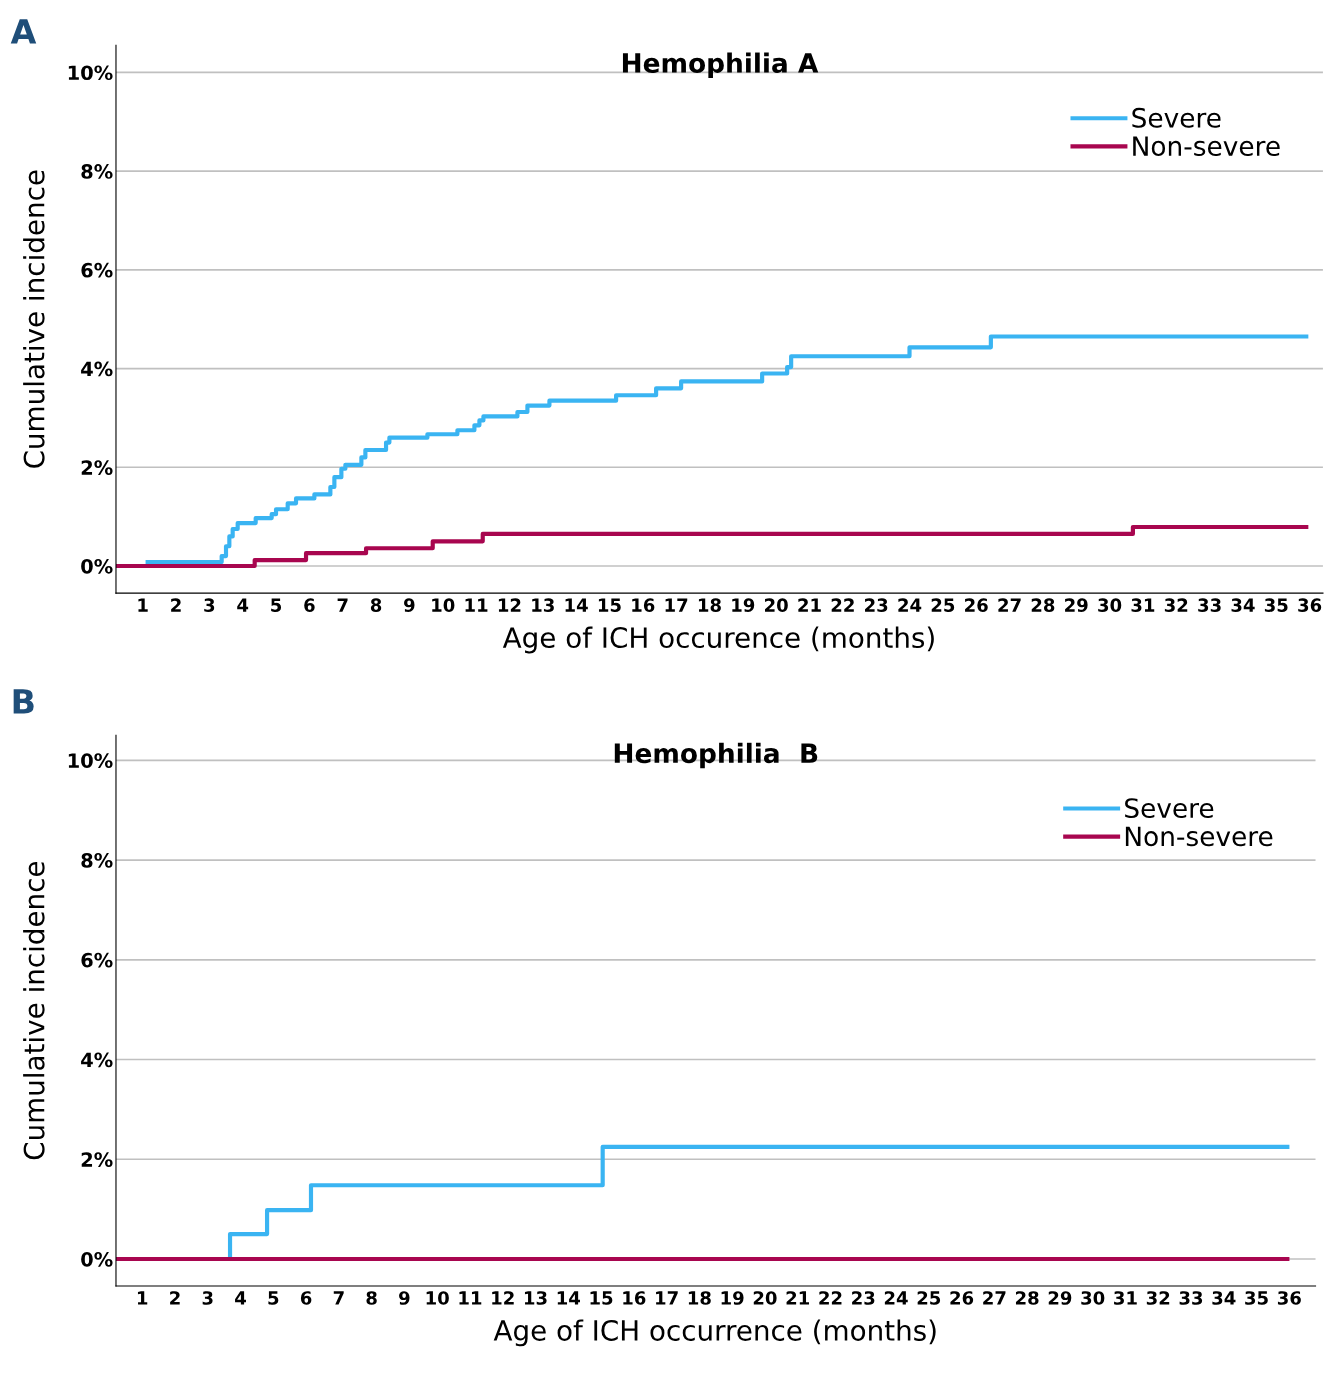 The width and height of the screenshot is (1324, 1373). I want to click on text: A, so click(23, 31).